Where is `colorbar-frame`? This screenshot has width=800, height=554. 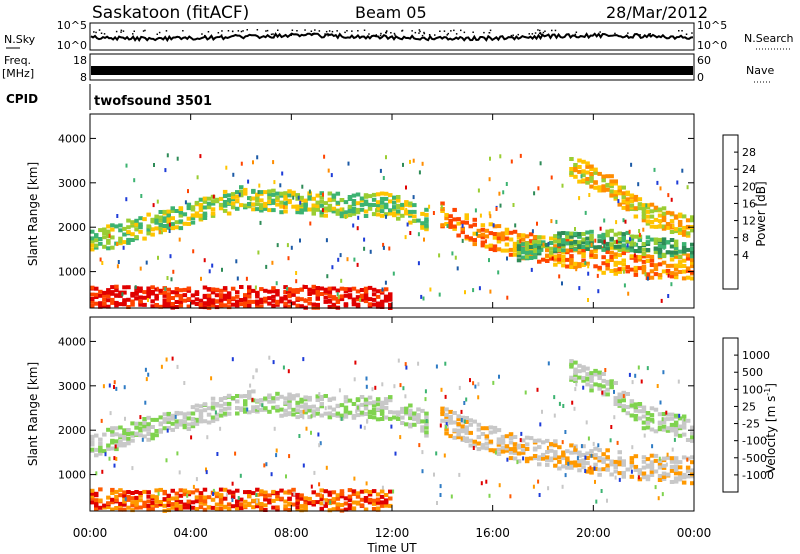 colorbar-frame is located at coordinates (730, 415).